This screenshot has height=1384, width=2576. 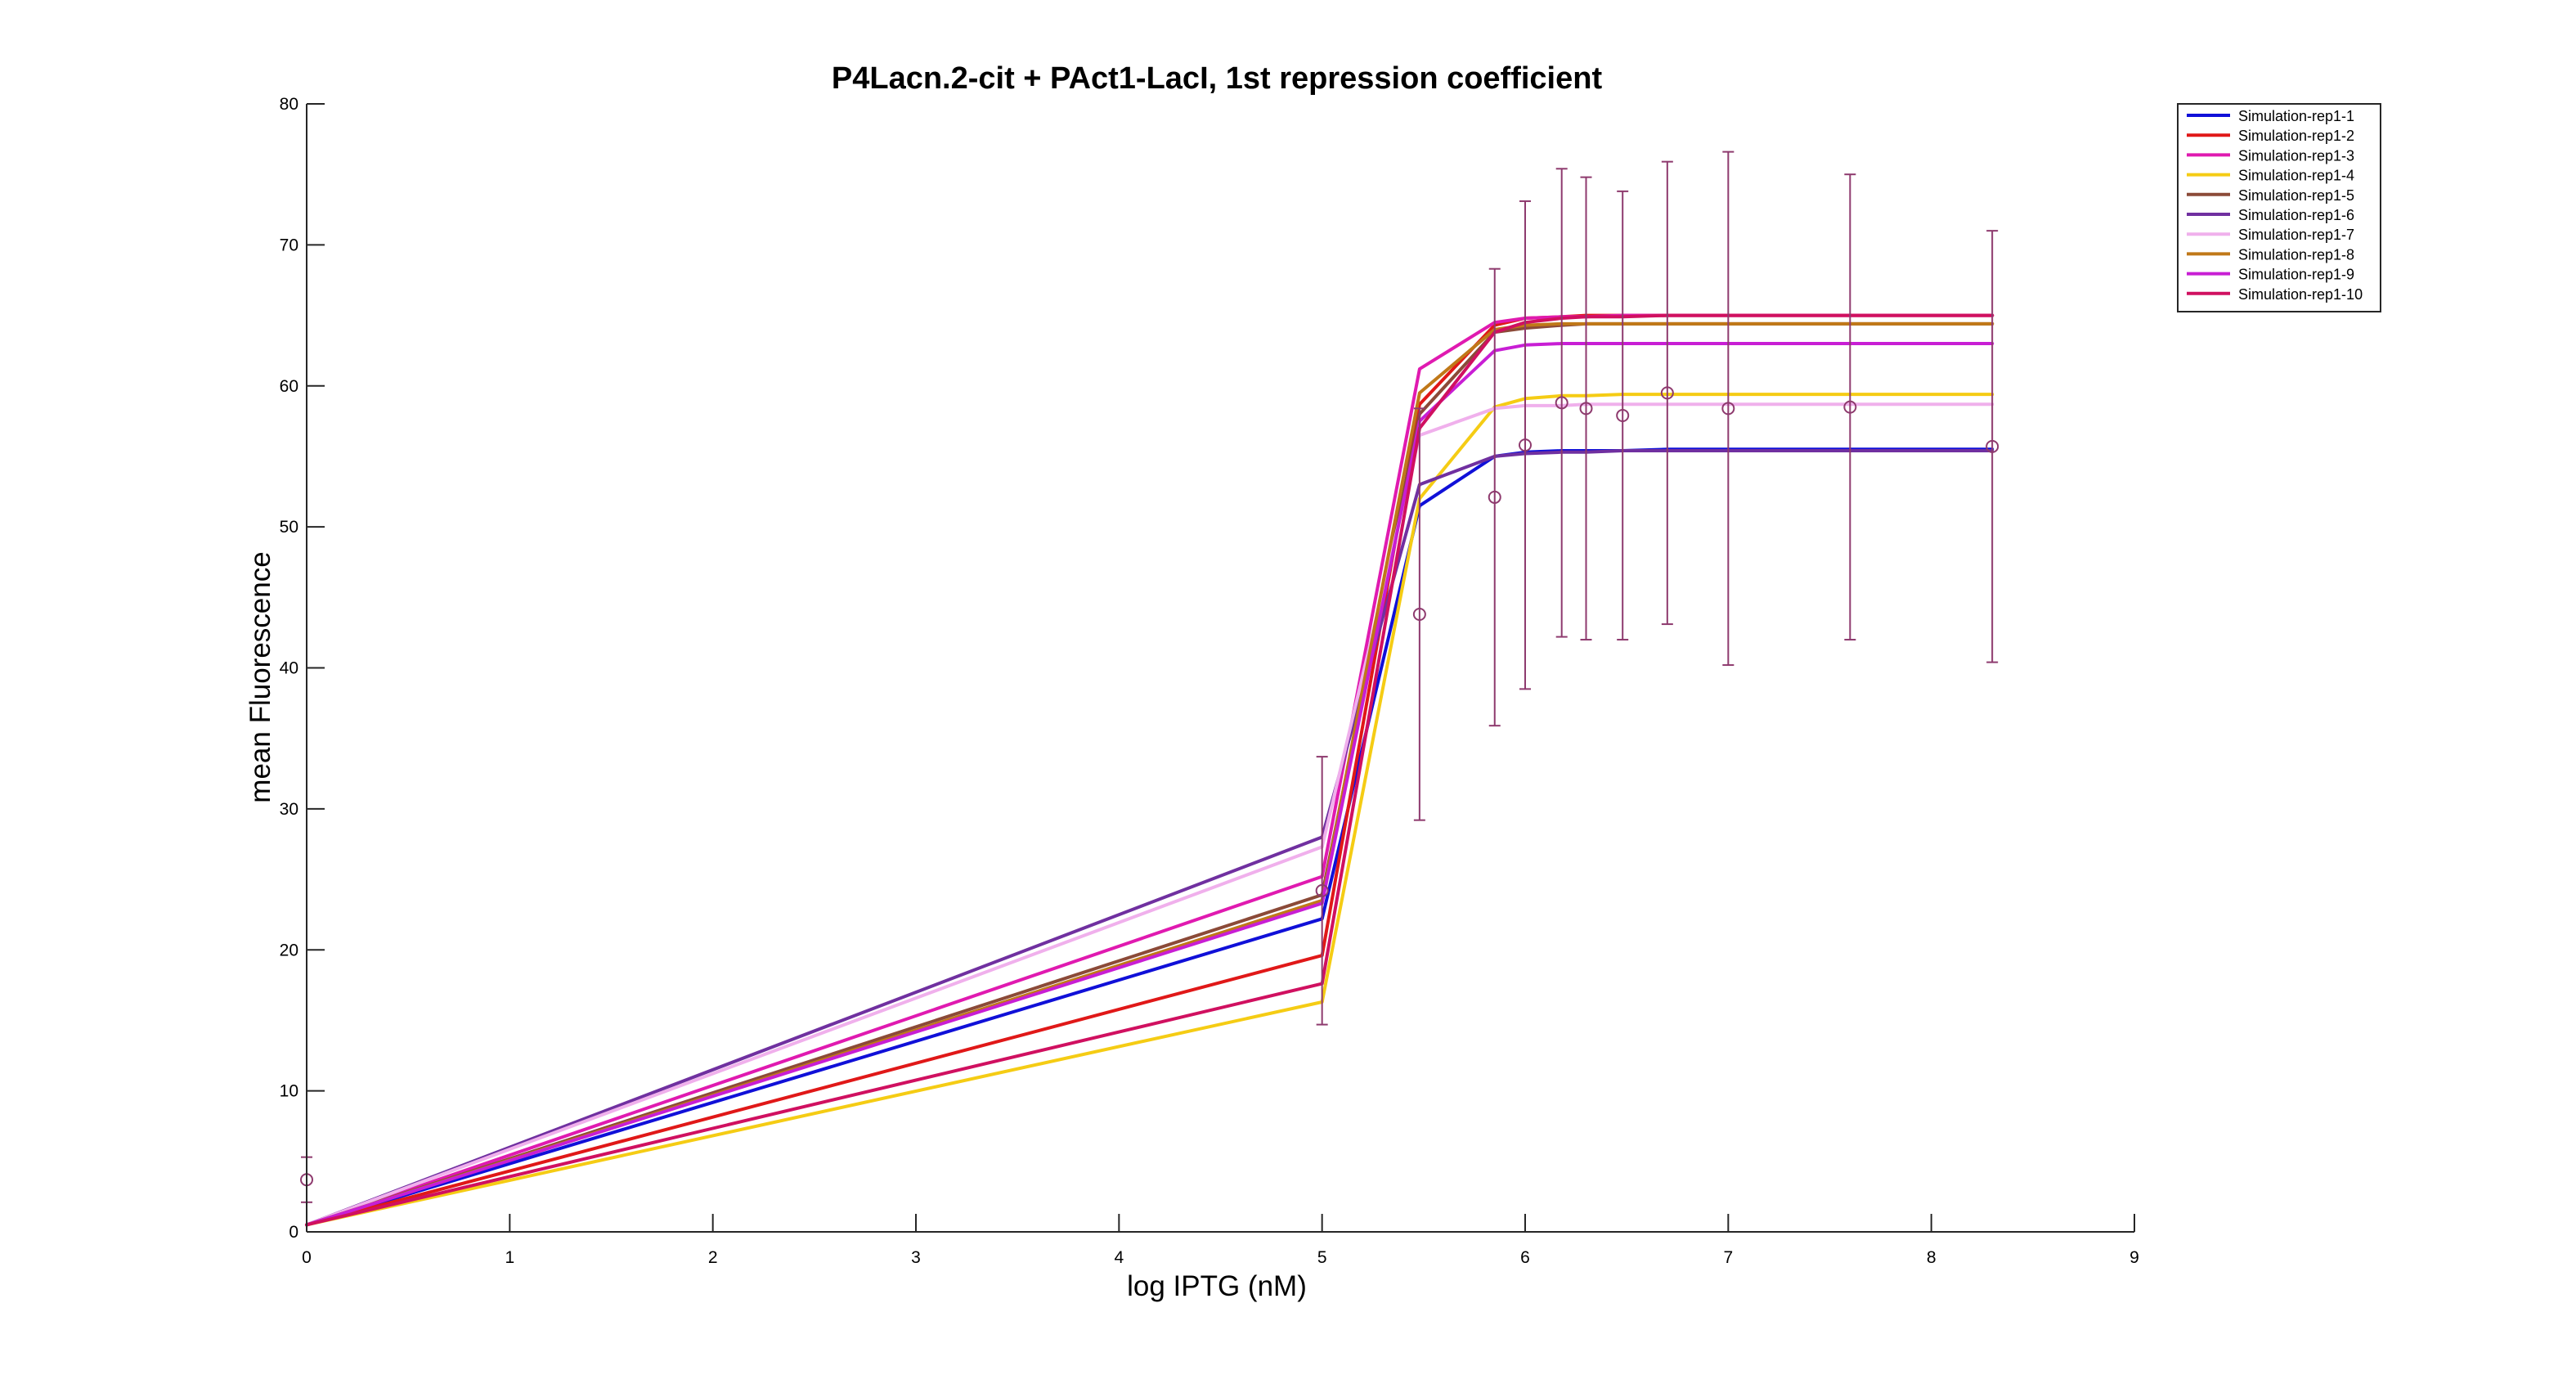 I want to click on y-tick-label: 60, so click(x=289, y=386).